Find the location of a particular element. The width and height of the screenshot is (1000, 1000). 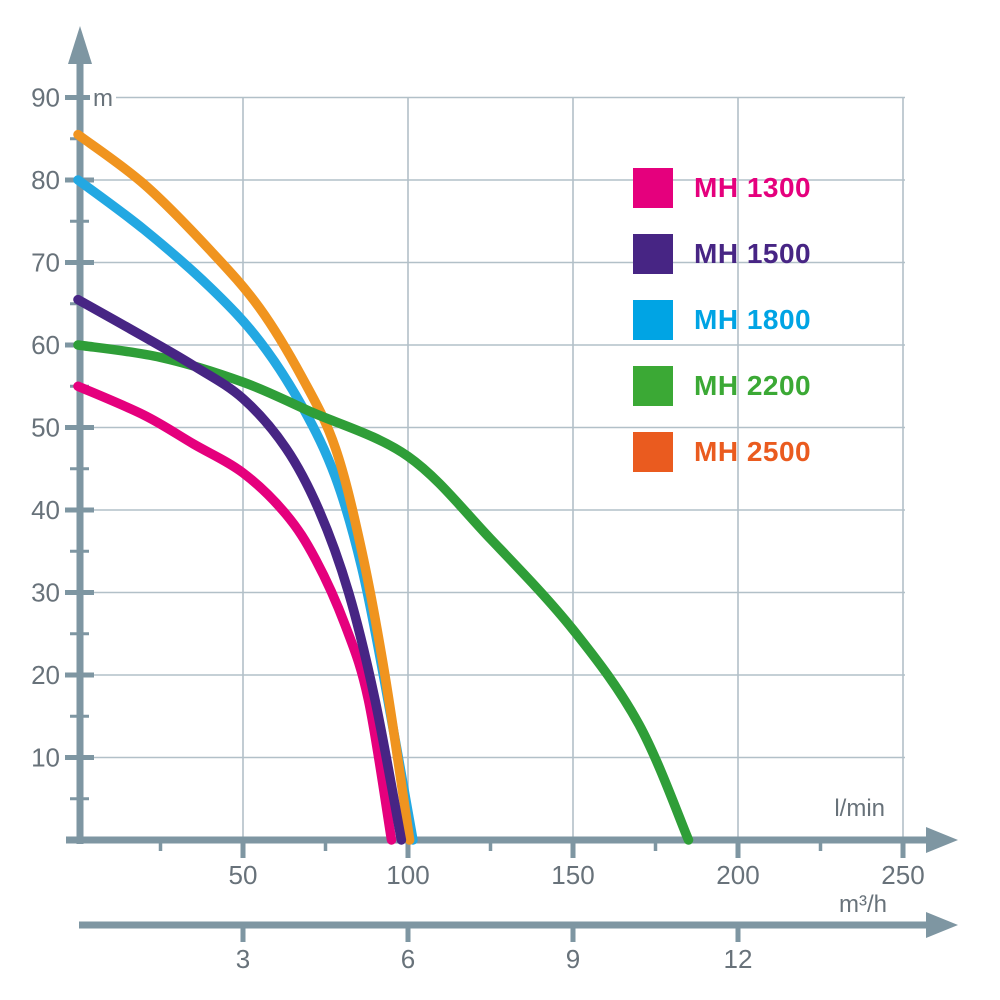

secondary-x-axis-tick-label-9: 9 is located at coordinates (573, 959).